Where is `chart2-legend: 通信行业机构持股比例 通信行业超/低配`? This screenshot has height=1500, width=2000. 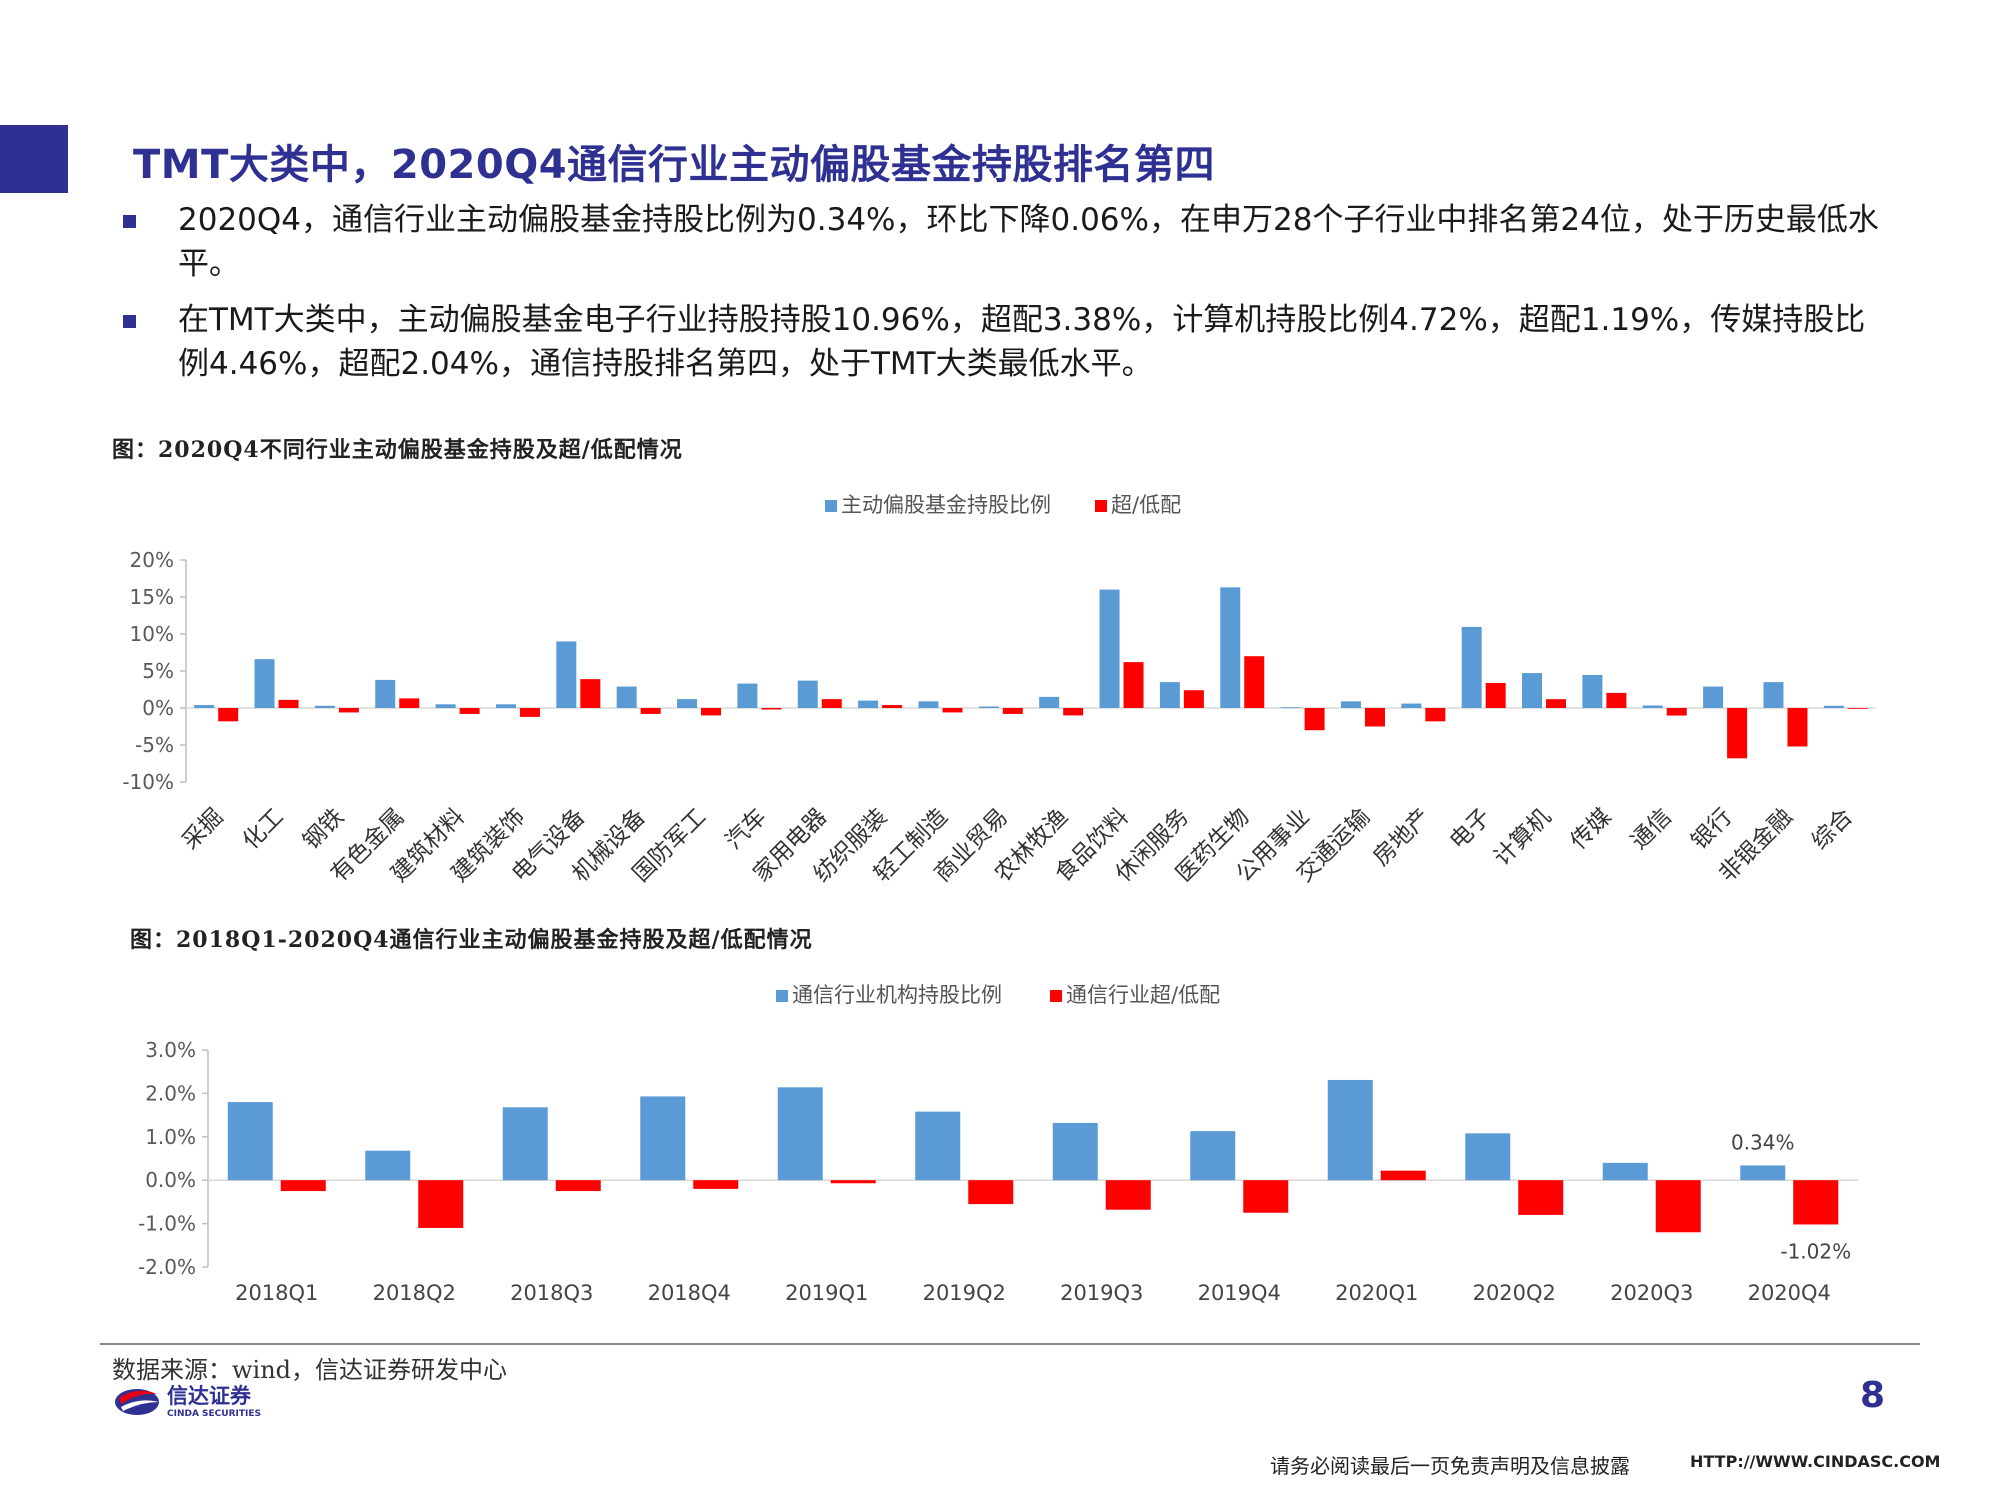
chart2-legend: 通信行业机构持股比例 通信行业超/低配 is located at coordinates (998, 995).